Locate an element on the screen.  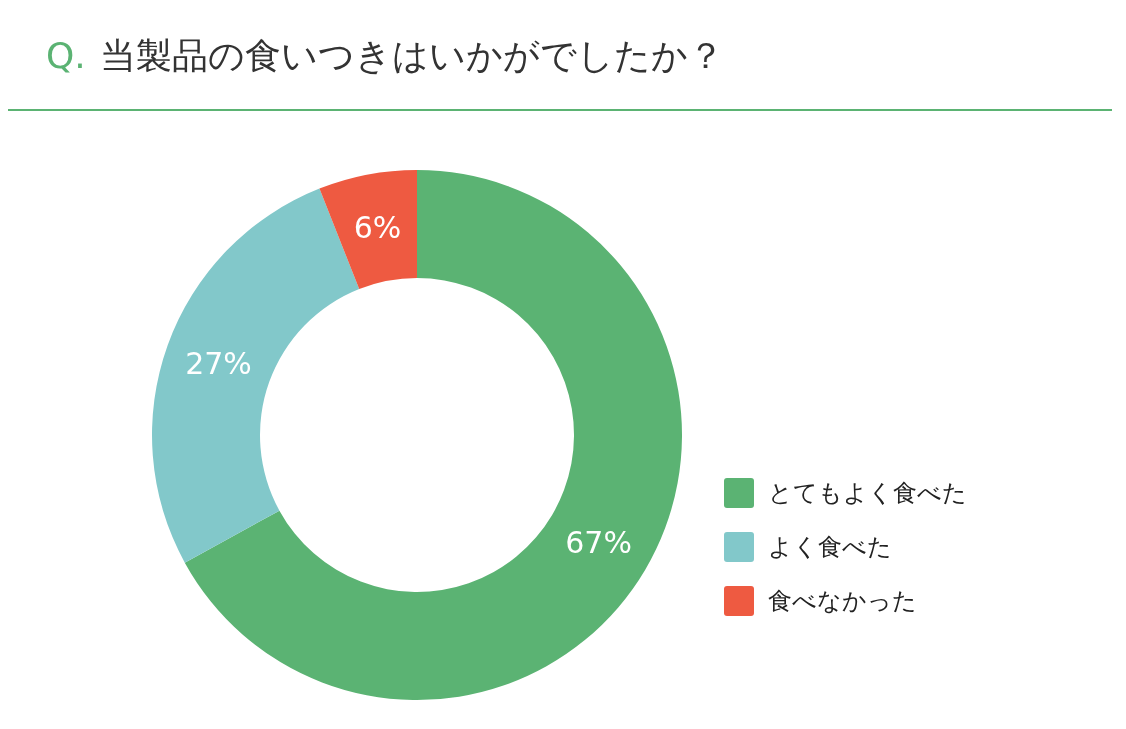
legend-label: とてもよく食べた is located at coordinates (867, 493).